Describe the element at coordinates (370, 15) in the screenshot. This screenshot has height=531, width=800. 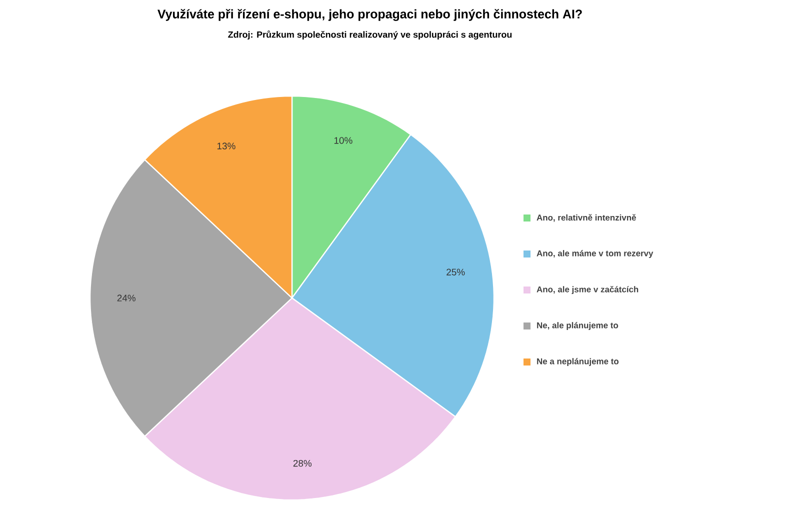
I see `chart-title: Využíváte při řízení e-shopu, jeho propagaci nebo jiných činnostech AI?` at that location.